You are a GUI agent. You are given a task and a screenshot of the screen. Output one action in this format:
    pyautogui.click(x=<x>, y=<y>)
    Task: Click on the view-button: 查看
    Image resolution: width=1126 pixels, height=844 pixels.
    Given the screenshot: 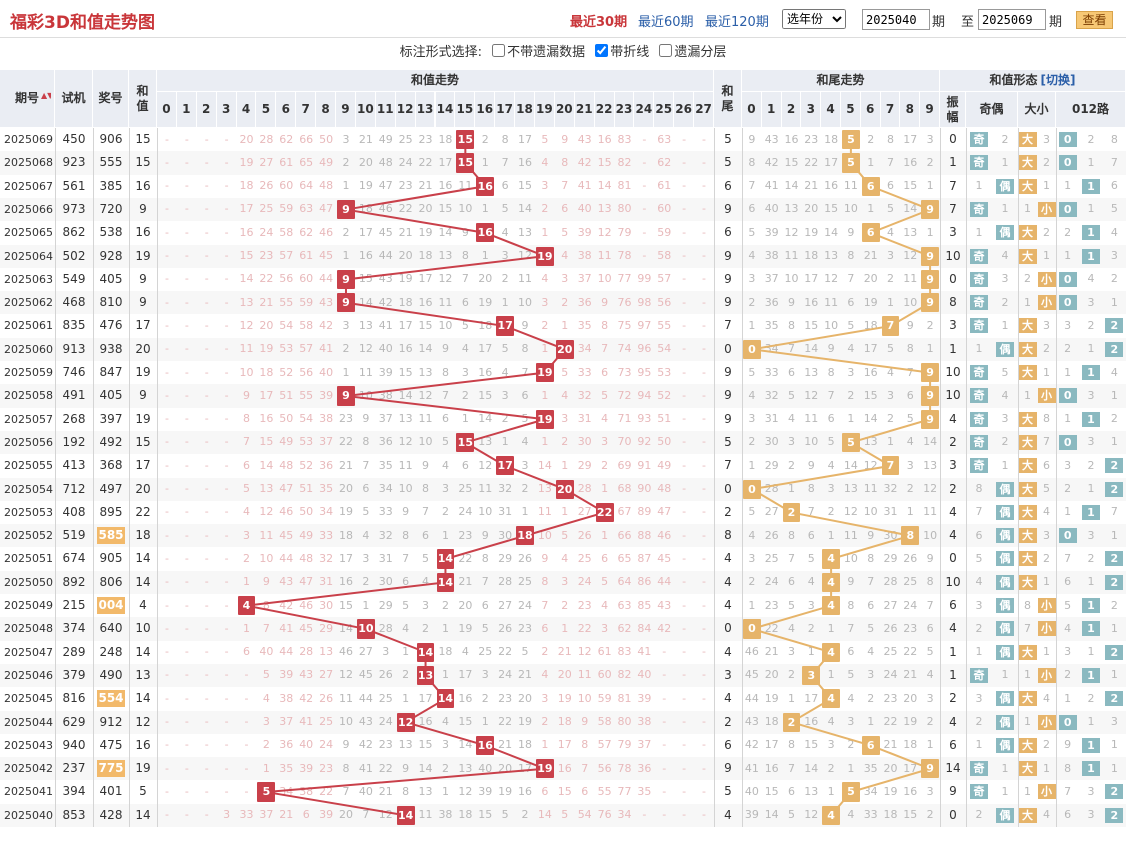 What is the action you would take?
    pyautogui.click(x=1094, y=20)
    